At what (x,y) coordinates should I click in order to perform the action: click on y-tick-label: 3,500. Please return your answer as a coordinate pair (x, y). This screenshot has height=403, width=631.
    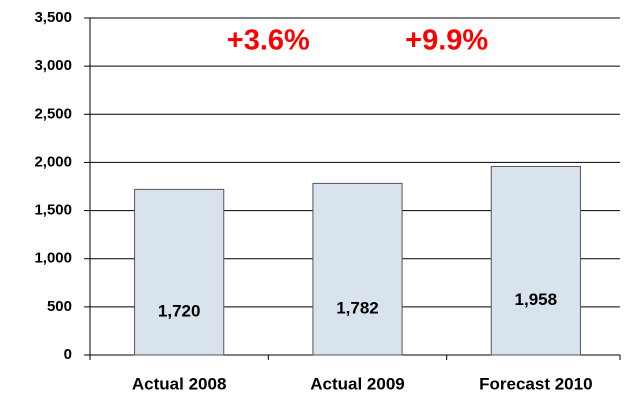
    Looking at the image, I should click on (53, 17).